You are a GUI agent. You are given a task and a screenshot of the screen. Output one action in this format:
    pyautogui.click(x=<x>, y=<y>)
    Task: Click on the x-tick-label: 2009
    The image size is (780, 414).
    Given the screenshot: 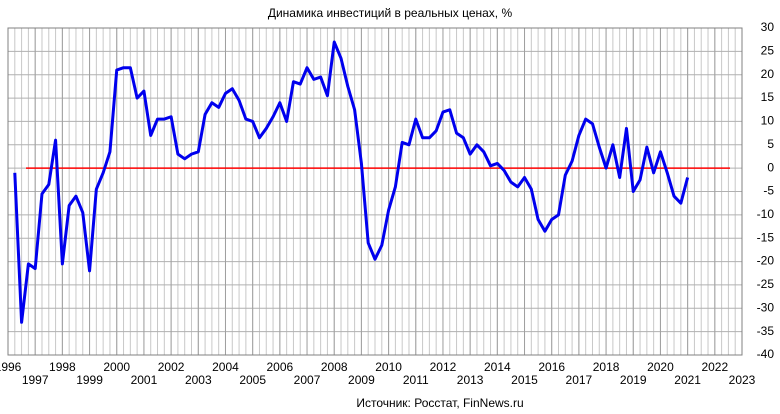 What is the action you would take?
    pyautogui.click(x=361, y=380)
    